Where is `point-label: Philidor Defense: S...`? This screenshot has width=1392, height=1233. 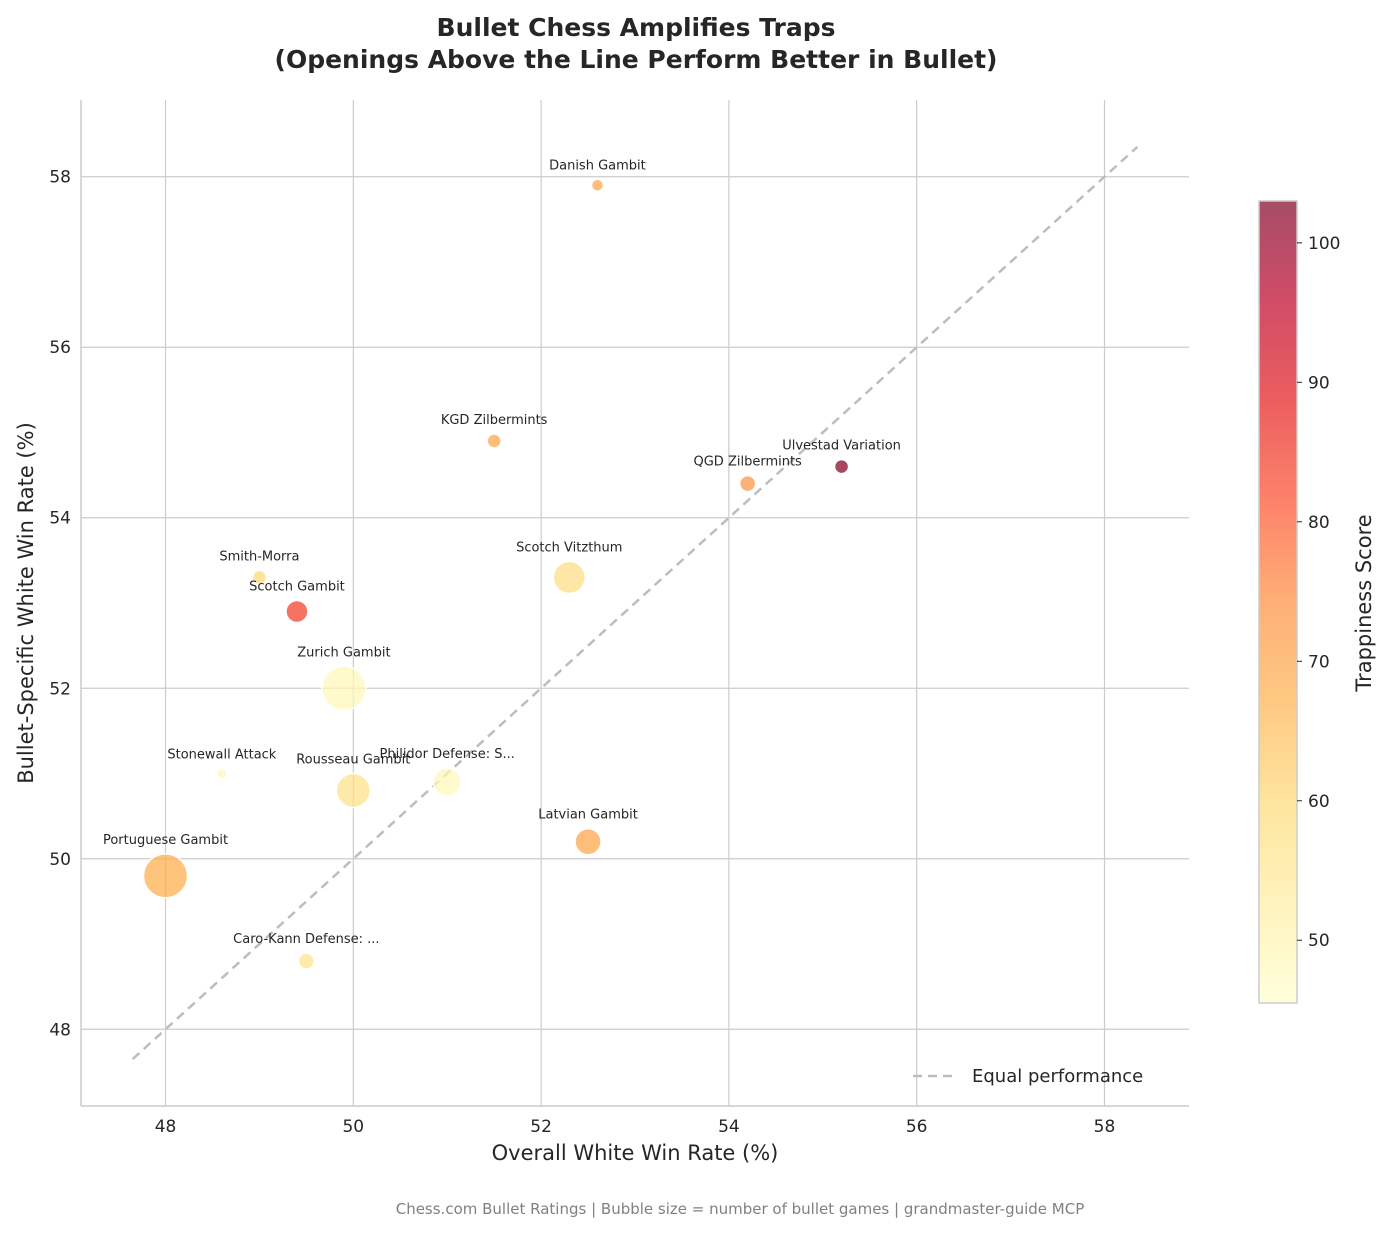 point-label: Philidor Defense: S... is located at coordinates (447, 754).